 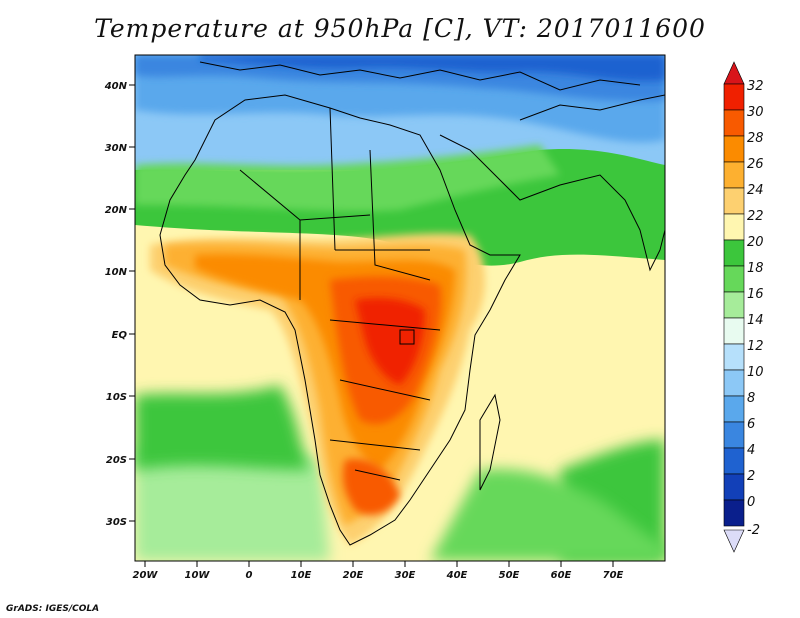 I want to click on lon-label: 40E, so click(x=457, y=575).